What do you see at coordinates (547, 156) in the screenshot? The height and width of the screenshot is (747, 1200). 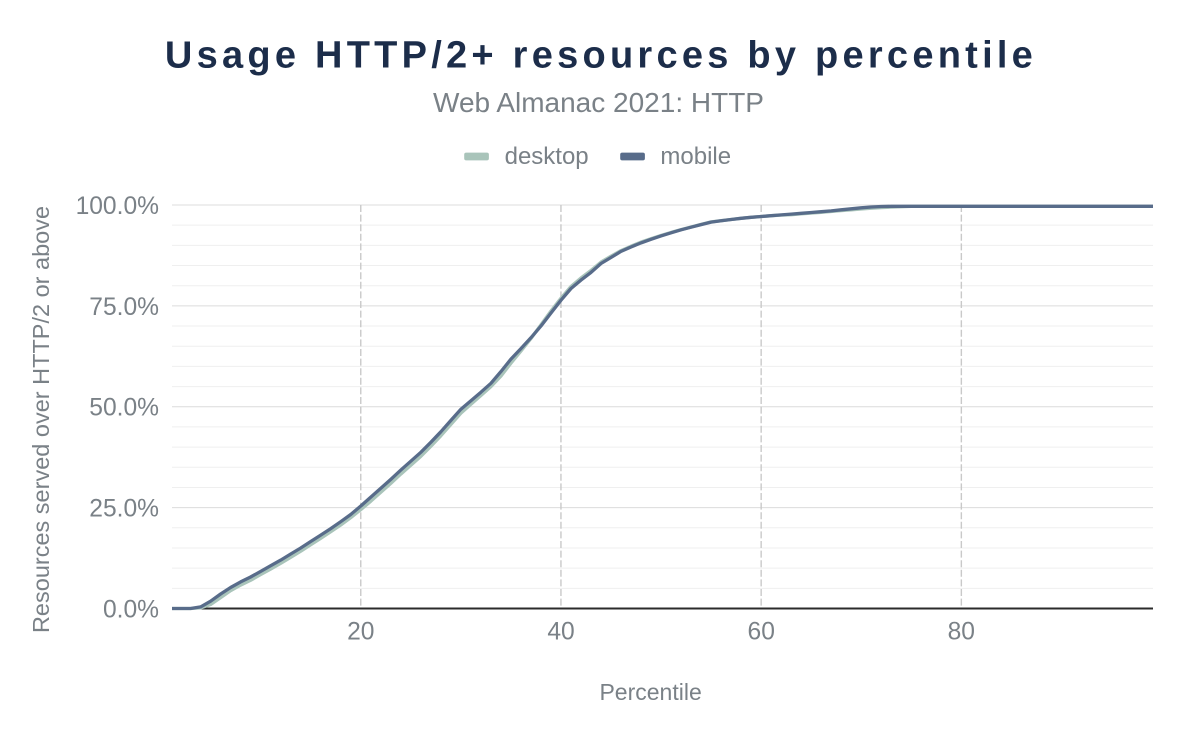 I see `svg-text: desktop` at bounding box center [547, 156].